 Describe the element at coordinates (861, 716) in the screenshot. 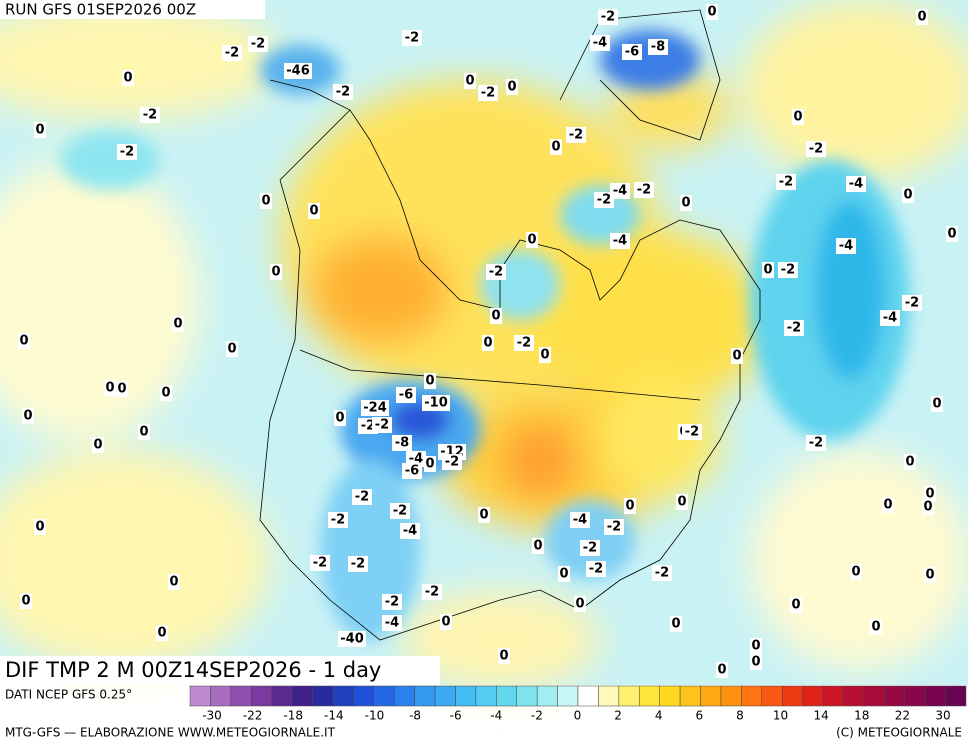

I see `colorbar-label: 18` at that location.